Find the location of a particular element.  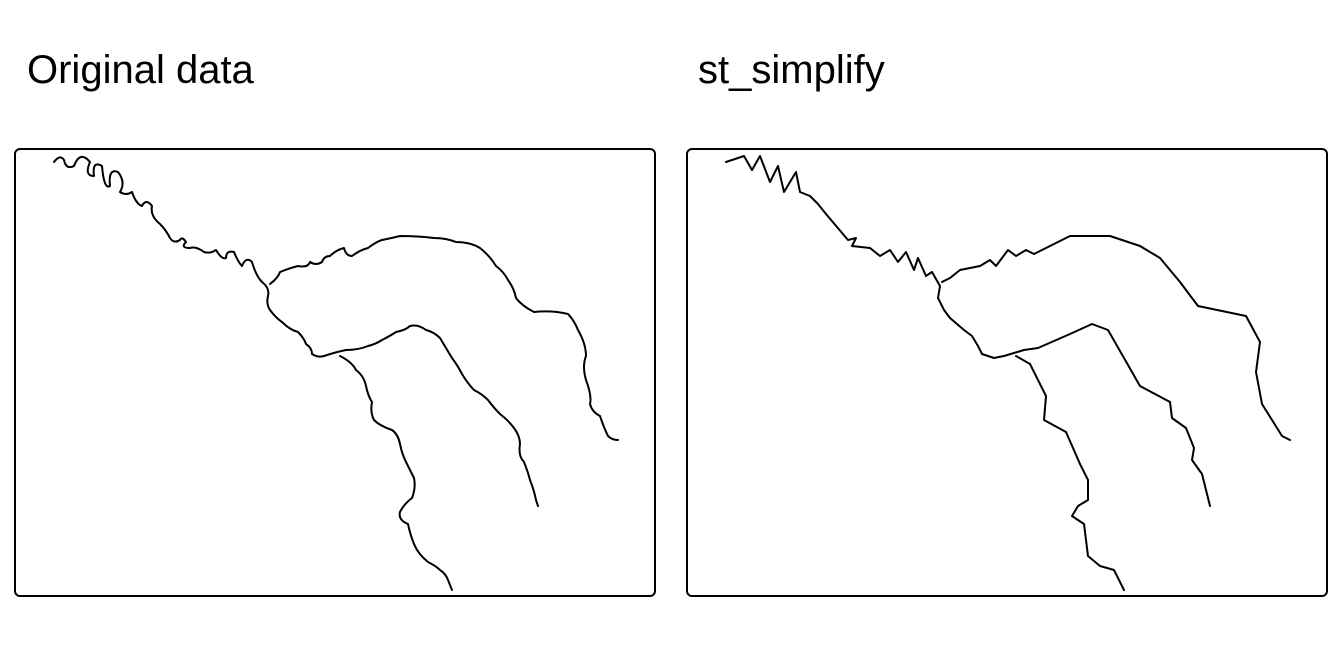

panel-title-simplified: st_simplify is located at coordinates (791, 70).